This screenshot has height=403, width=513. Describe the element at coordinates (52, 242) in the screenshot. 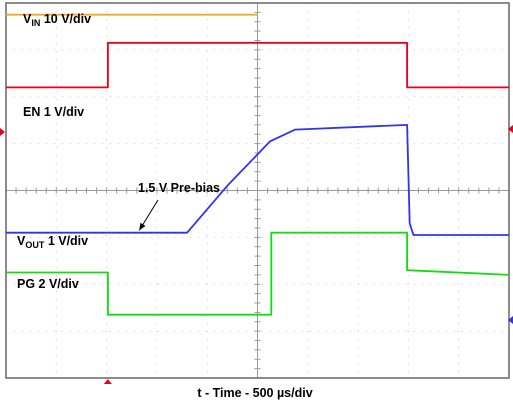

I see `channel-label: VOUT 1 V/div` at that location.